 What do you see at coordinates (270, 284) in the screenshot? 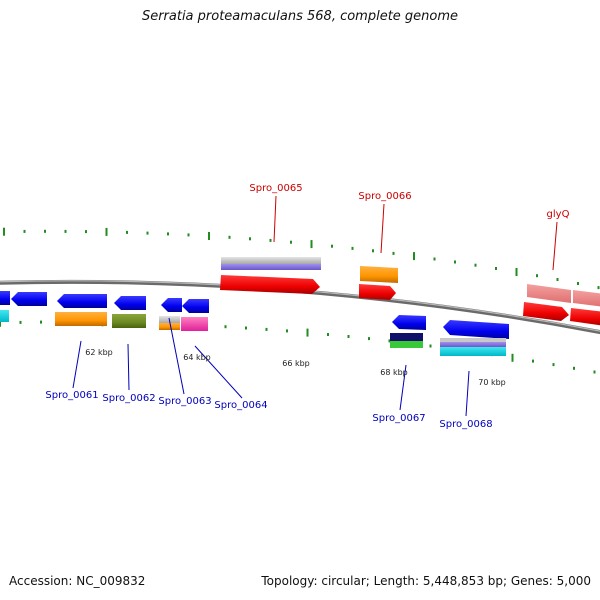
I see `spro-0065-arrow` at bounding box center [270, 284].